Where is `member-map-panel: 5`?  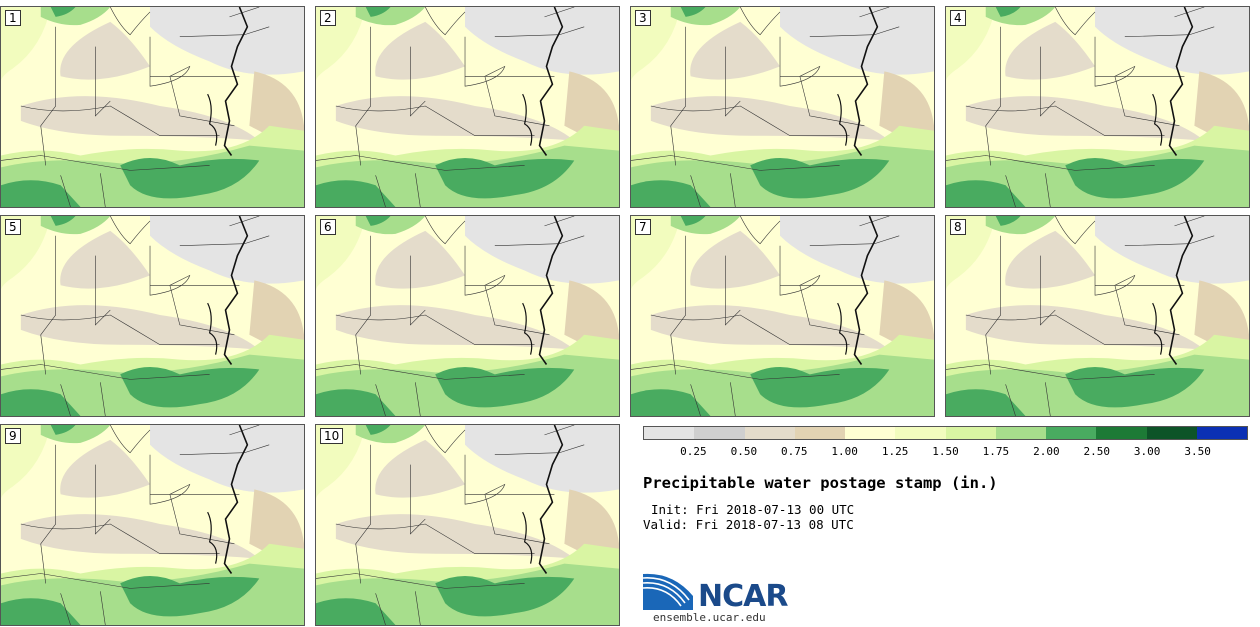
member-map-panel: 5 is located at coordinates (152, 316).